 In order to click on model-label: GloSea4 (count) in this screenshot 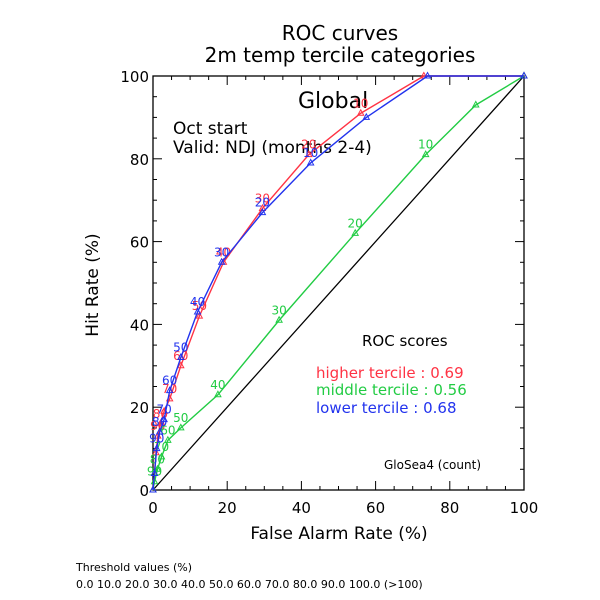, I will do `click(432, 465)`.